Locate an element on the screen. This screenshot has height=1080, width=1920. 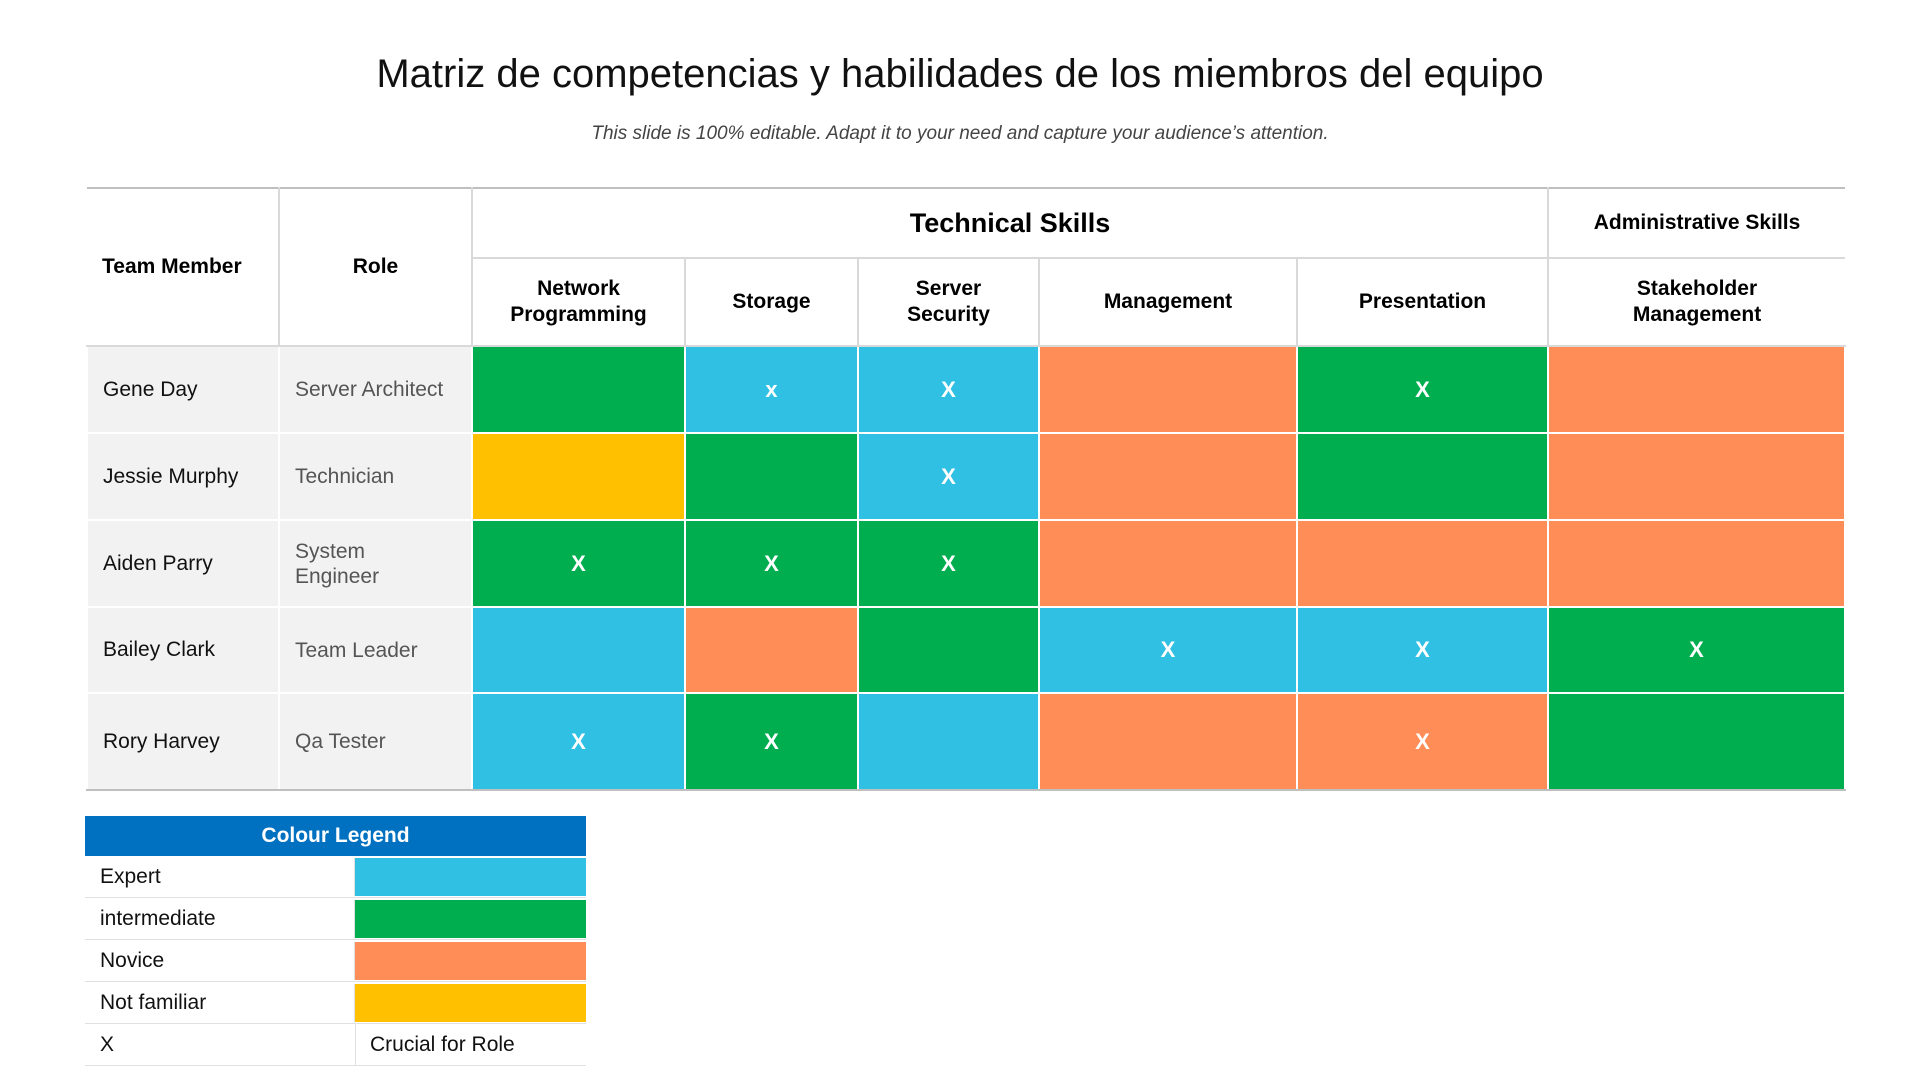
legend-rows: Expert intermediate Novice Not familiar is located at coordinates (335, 940).